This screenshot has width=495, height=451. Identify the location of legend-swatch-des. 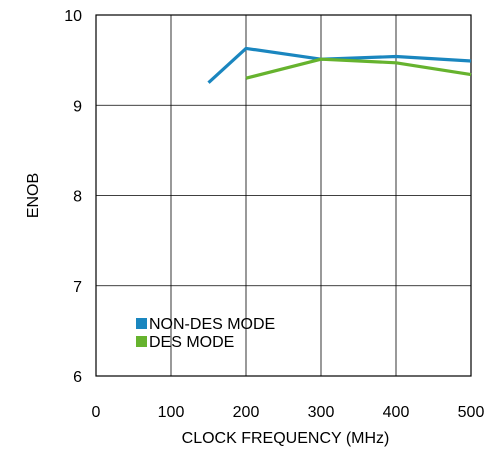
(141, 341).